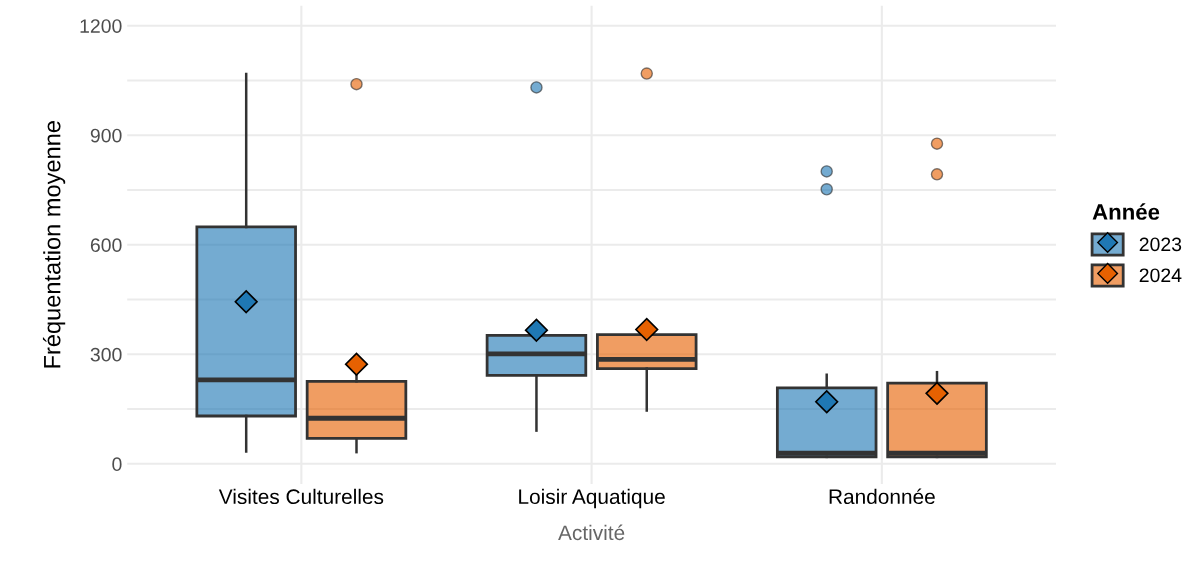 The height and width of the screenshot is (564, 1200). Describe the element at coordinates (591, 532) in the screenshot. I see `x-axis-title: Activité` at that location.